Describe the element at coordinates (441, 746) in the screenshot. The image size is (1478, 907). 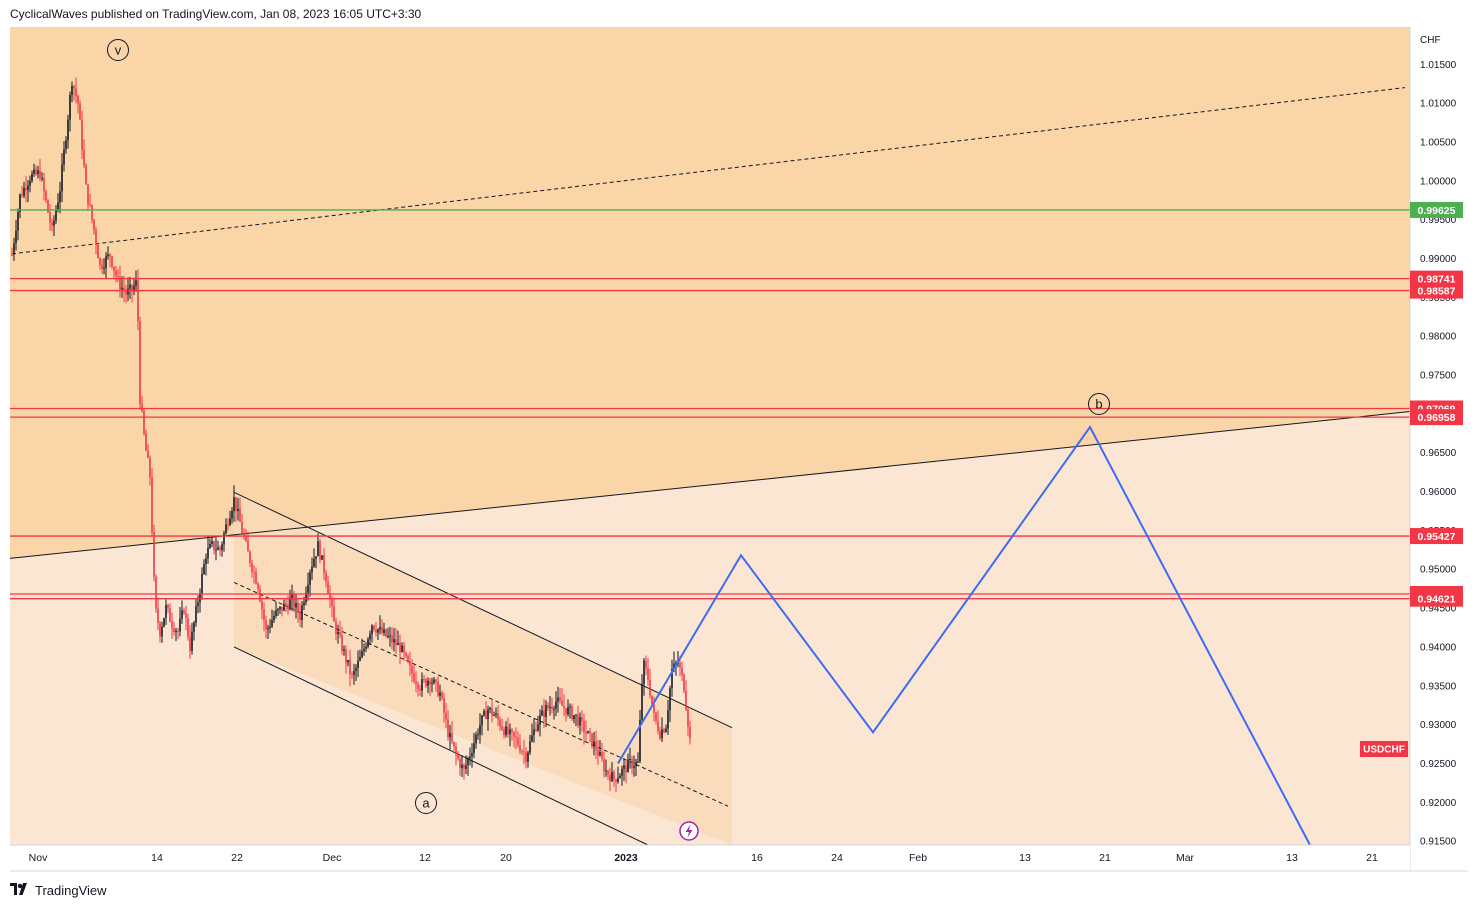
I see `channel-lower-line` at that location.